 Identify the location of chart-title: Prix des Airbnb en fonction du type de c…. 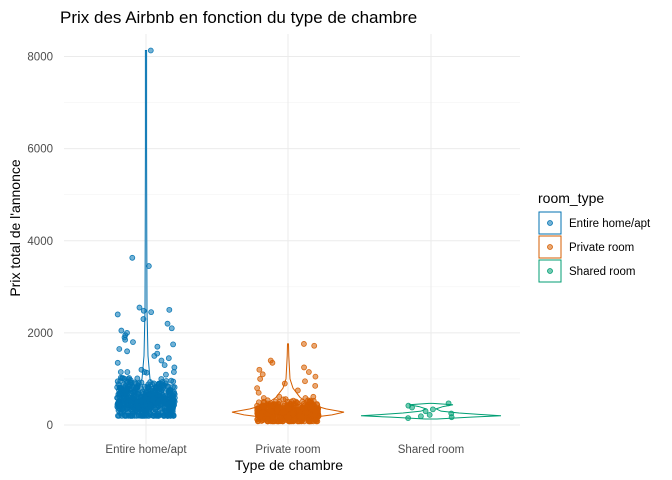
(238, 17).